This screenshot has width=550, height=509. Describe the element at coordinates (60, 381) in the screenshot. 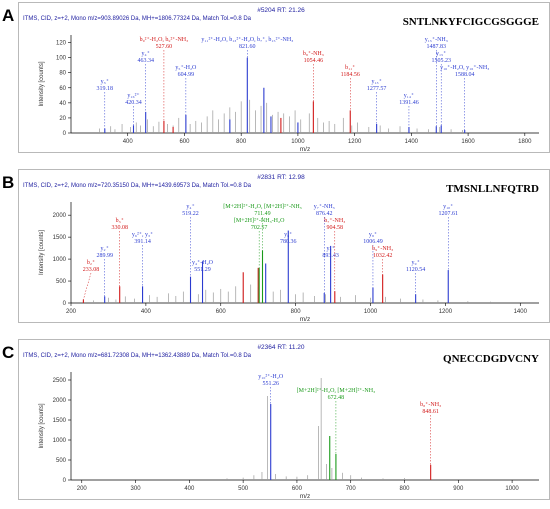

I see `y-tick-label: 2500` at that location.